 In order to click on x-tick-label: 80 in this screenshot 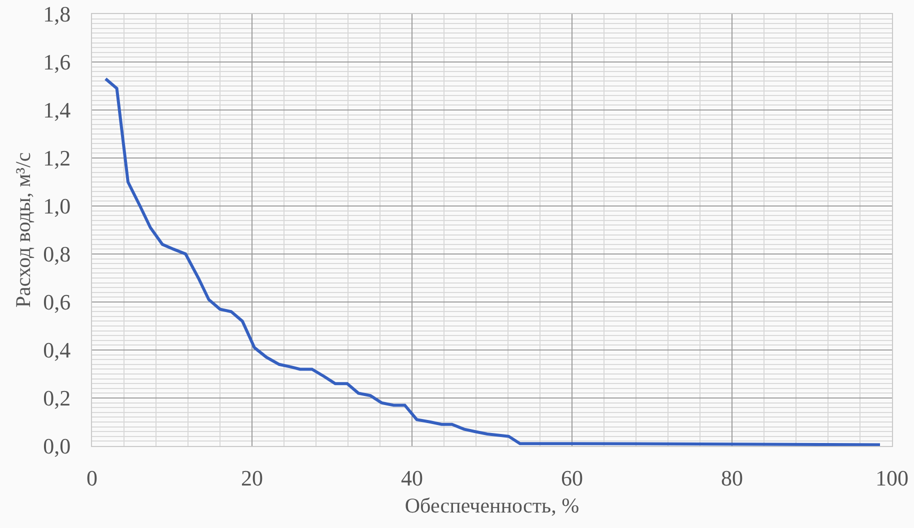, I will do `click(732, 477)`.